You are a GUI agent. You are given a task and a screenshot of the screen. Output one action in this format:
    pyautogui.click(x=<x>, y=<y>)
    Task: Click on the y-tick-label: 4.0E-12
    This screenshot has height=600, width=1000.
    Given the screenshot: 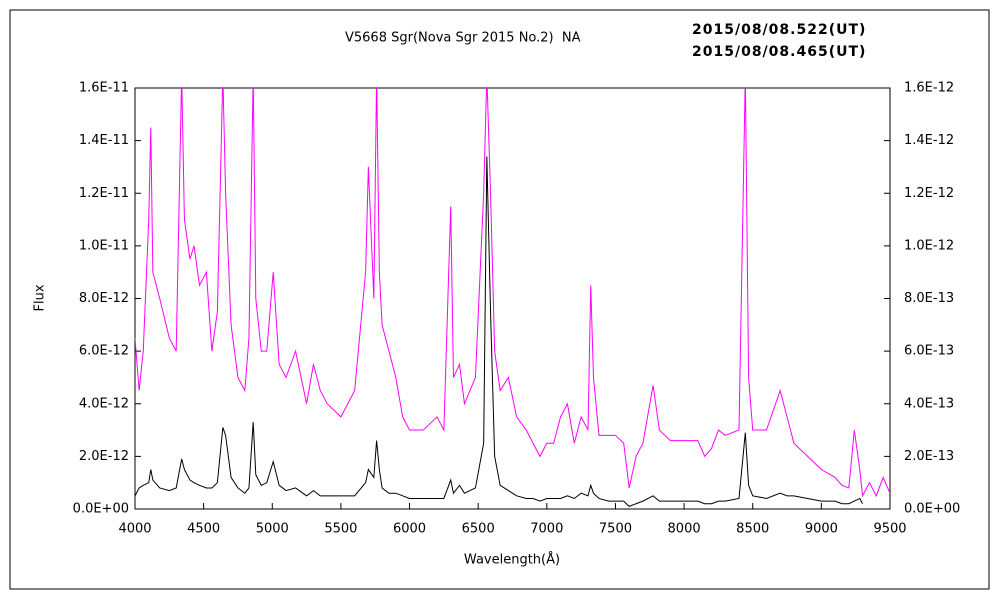 What is the action you would take?
    pyautogui.click(x=104, y=403)
    